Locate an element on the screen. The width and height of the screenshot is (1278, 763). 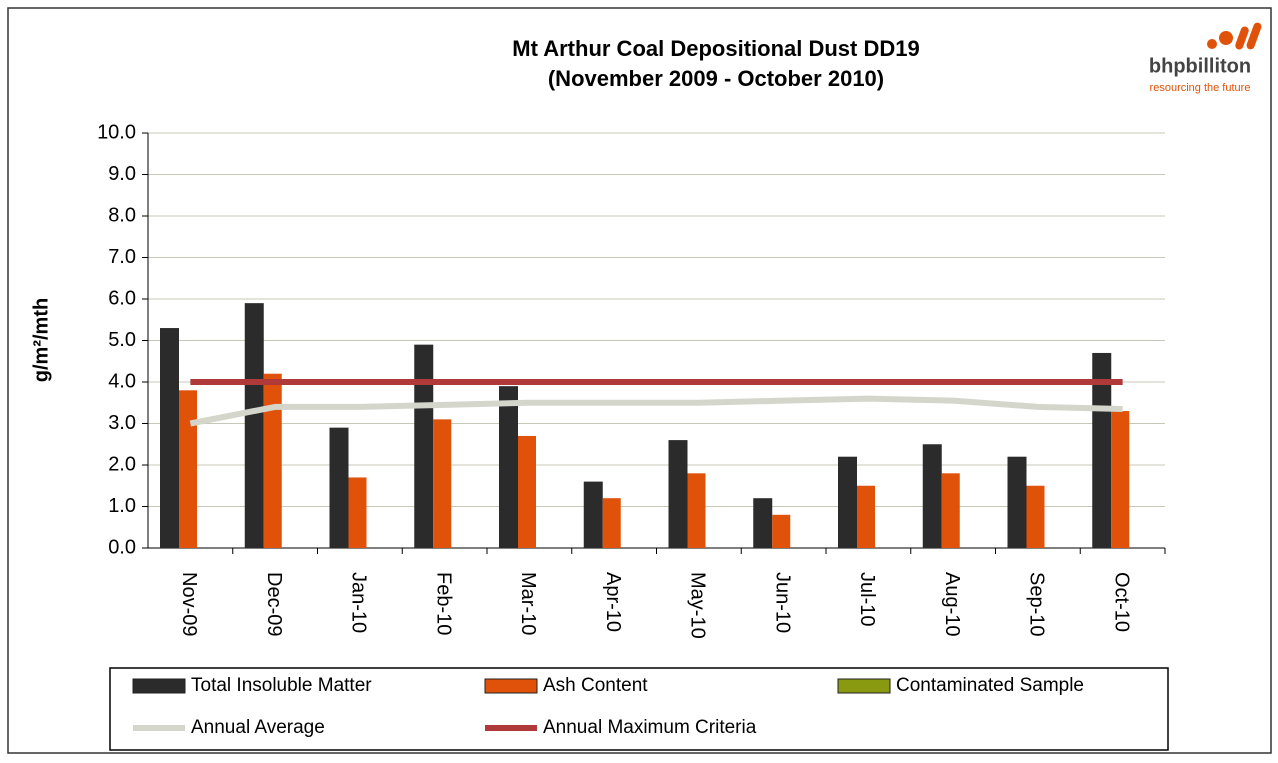
x-tick-label: Dec-09 is located at coordinates (274, 604).